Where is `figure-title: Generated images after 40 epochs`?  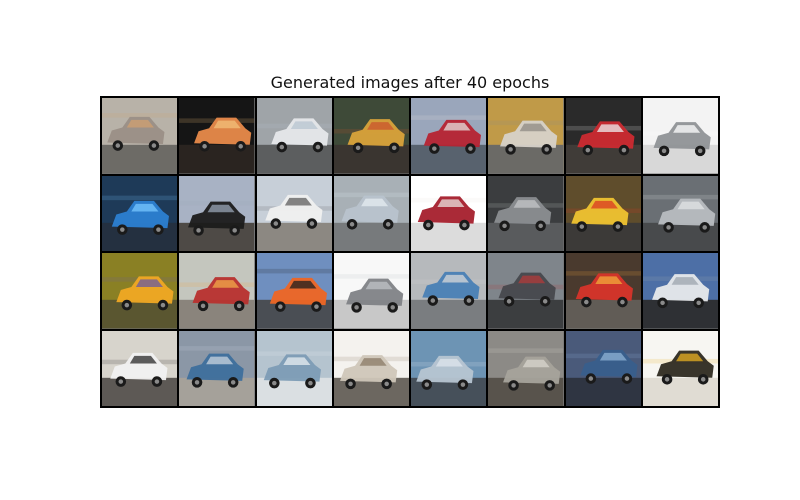 figure-title: Generated images after 40 epochs is located at coordinates (410, 82).